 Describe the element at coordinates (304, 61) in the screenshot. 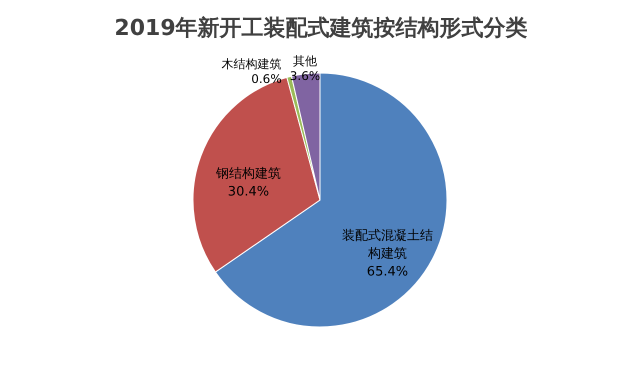

I see `slice-label: 其他` at that location.